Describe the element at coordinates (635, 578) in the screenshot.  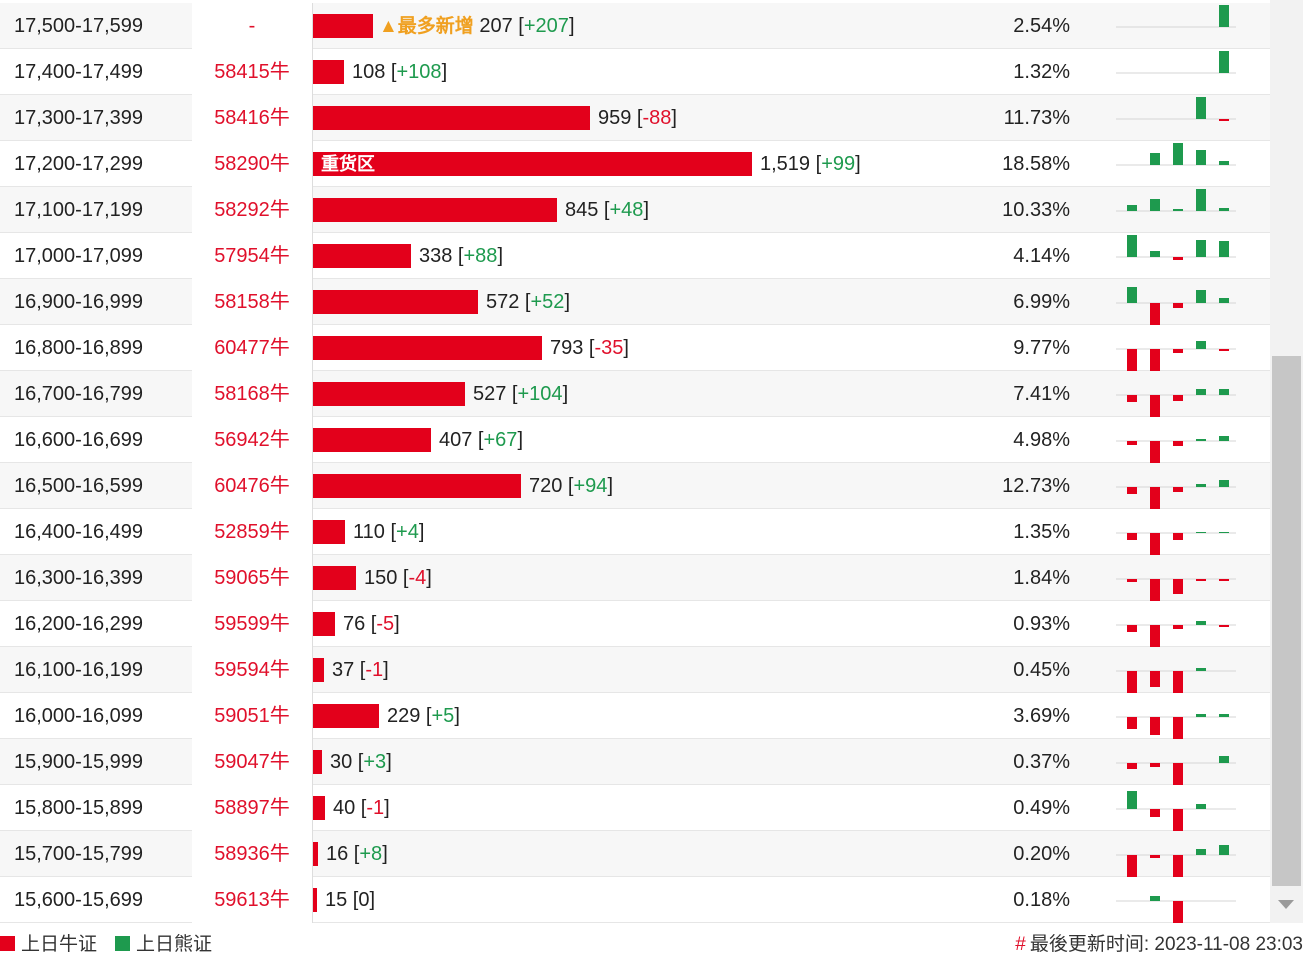
I see `table-row: 16,300-16,399 59065牛 150 [-4] 1.84%` at that location.